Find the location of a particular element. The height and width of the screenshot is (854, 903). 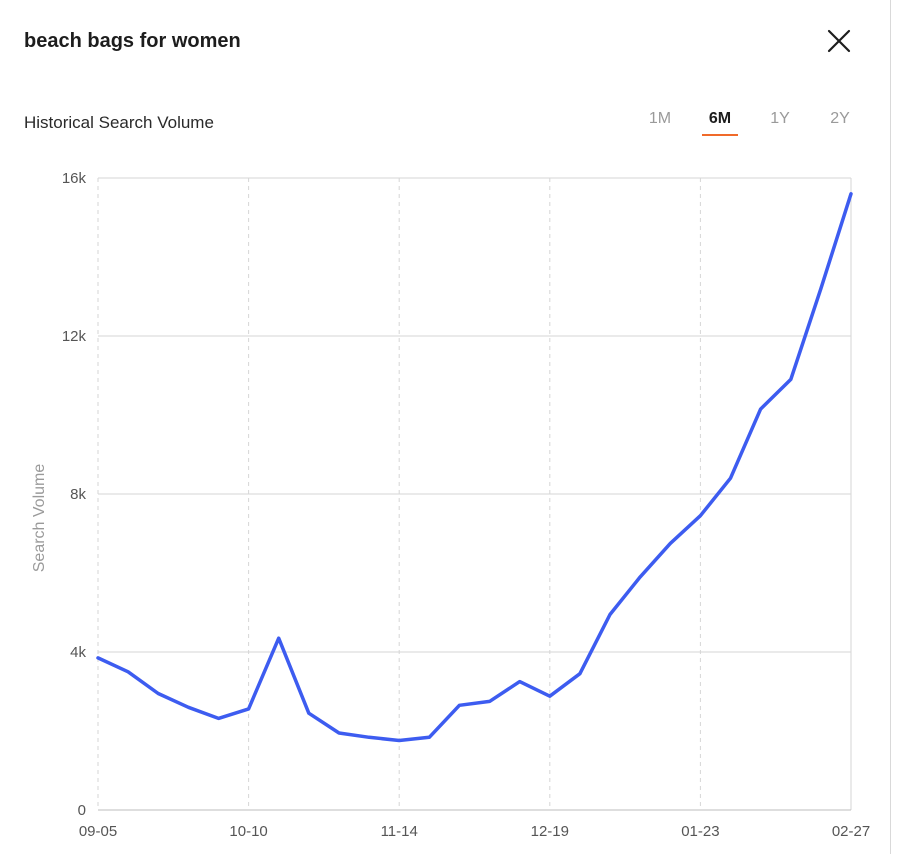

range-tabs: 1M 6M 1Y 2Y is located at coordinates (750, 123).